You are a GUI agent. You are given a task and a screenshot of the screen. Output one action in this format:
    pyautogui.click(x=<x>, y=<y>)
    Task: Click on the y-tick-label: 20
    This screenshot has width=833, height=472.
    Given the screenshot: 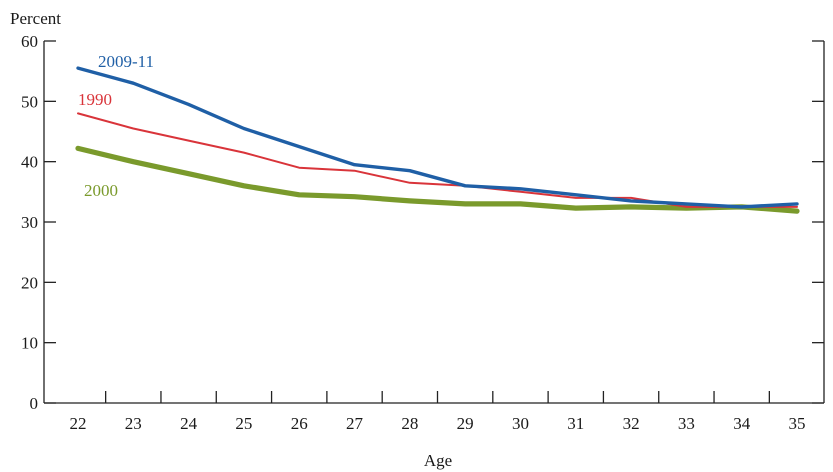 What is the action you would take?
    pyautogui.click(x=29, y=282)
    